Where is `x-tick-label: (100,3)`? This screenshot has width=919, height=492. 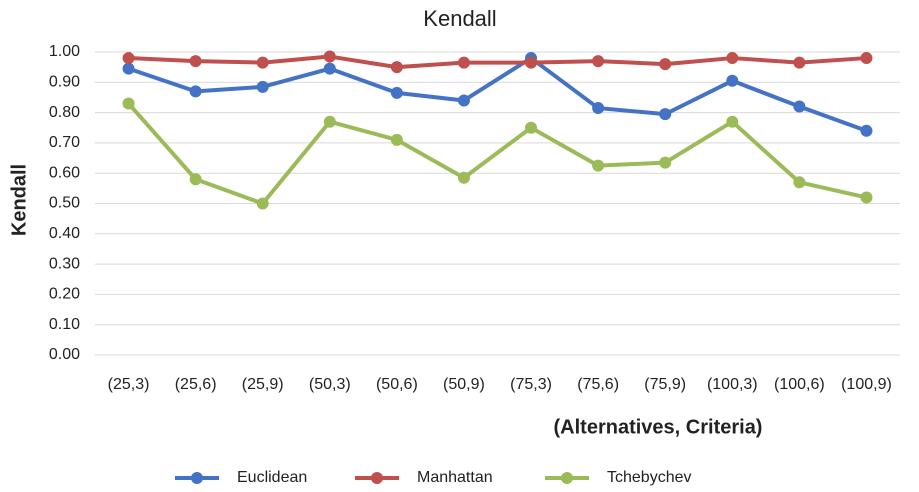 x-tick-label: (100,3) is located at coordinates (732, 384).